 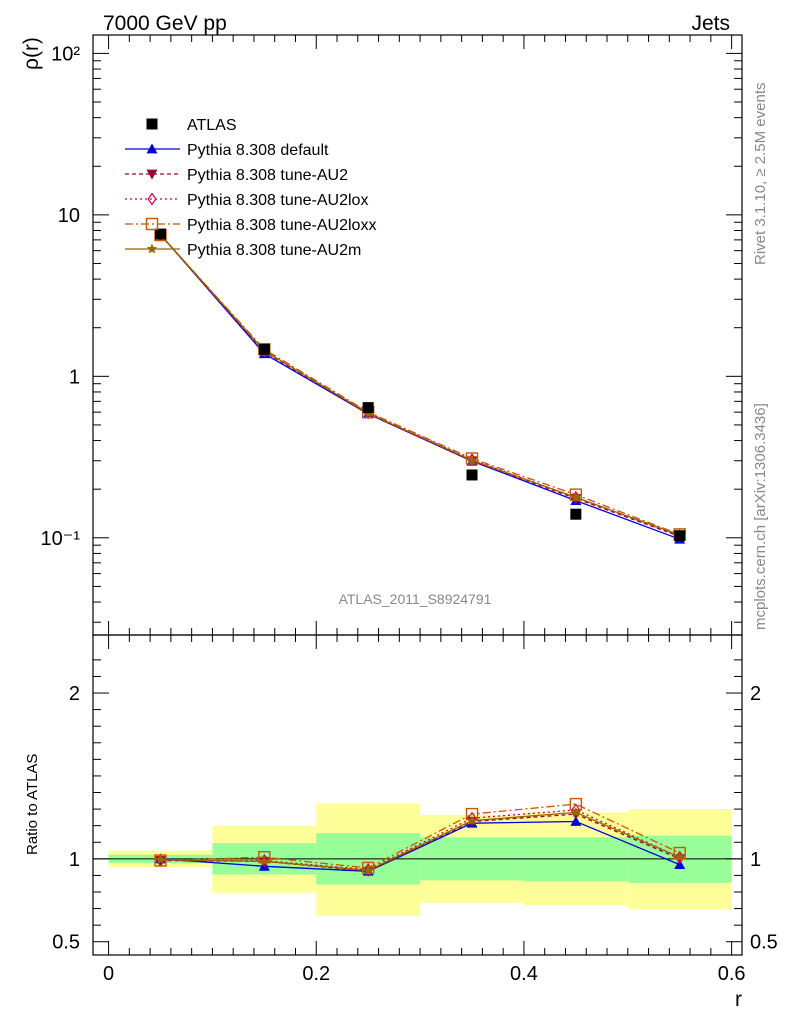 I want to click on ratio-y-tick-label: 1, so click(x=74, y=860).